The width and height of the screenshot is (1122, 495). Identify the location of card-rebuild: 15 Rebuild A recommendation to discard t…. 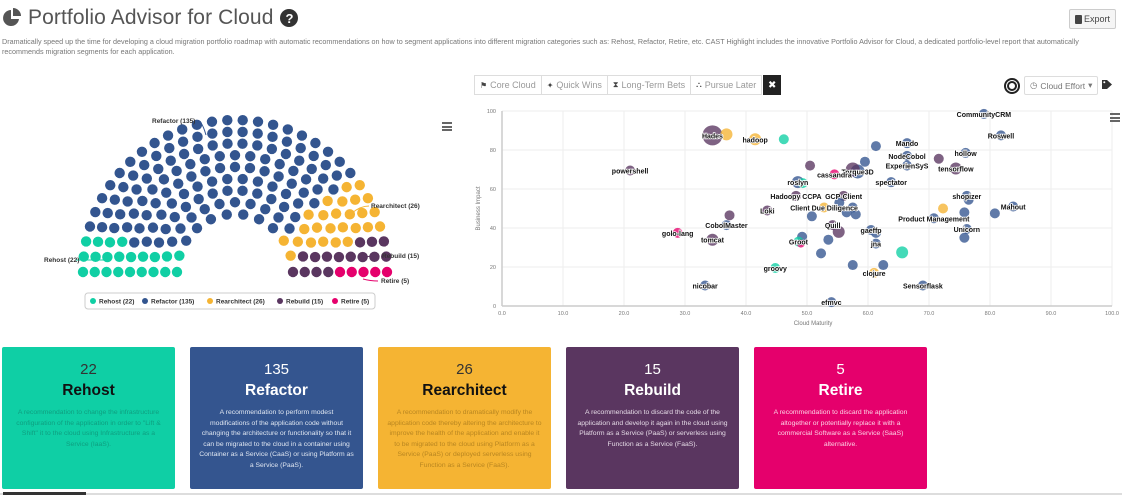
(652, 418).